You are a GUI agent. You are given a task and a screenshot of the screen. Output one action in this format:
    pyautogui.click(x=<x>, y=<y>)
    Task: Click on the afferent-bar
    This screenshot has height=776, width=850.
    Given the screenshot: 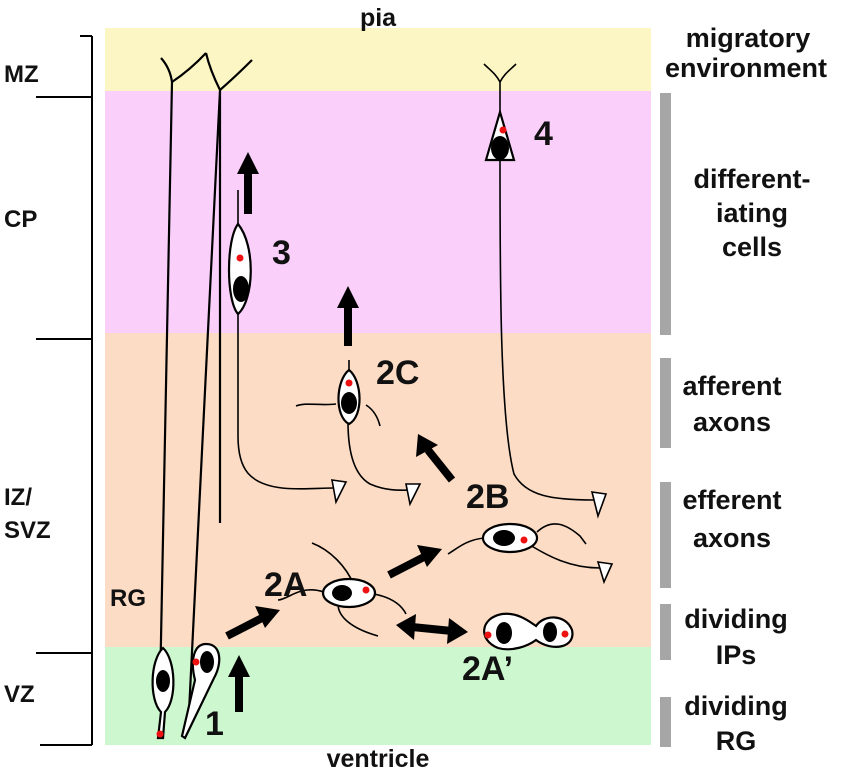 What is the action you would take?
    pyautogui.click(x=665, y=403)
    